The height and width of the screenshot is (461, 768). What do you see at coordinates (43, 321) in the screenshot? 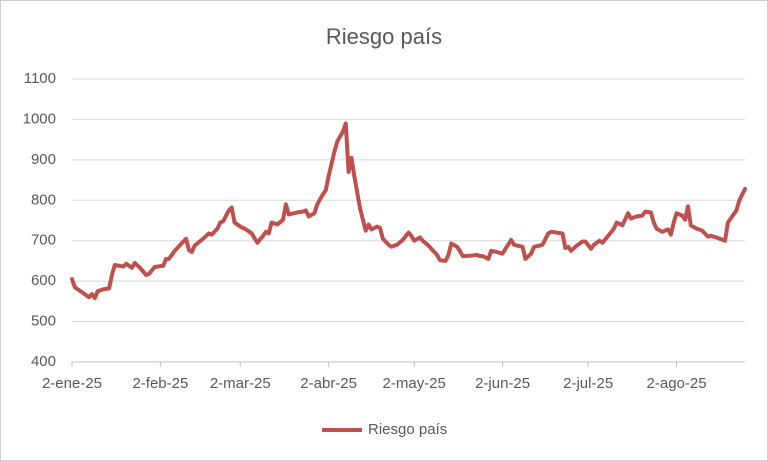
I see `y-tick-label: 500` at bounding box center [43, 321].